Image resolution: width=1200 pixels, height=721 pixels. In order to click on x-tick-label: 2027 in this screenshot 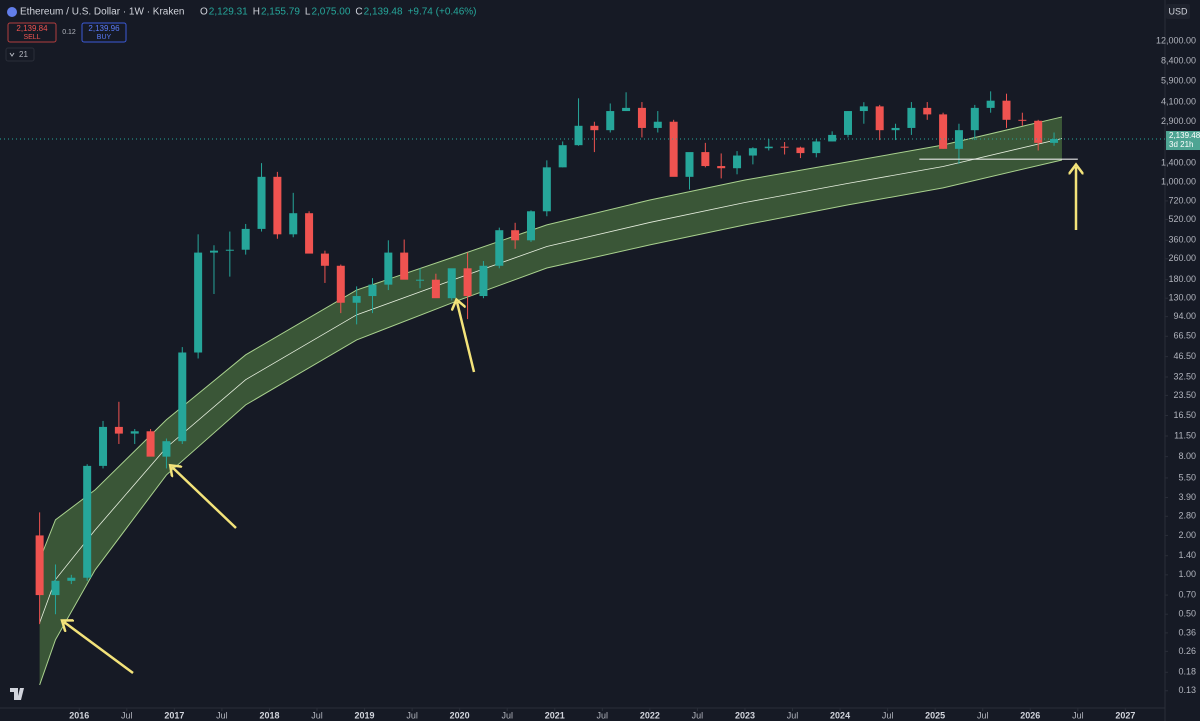, I will do `click(1125, 715)`.